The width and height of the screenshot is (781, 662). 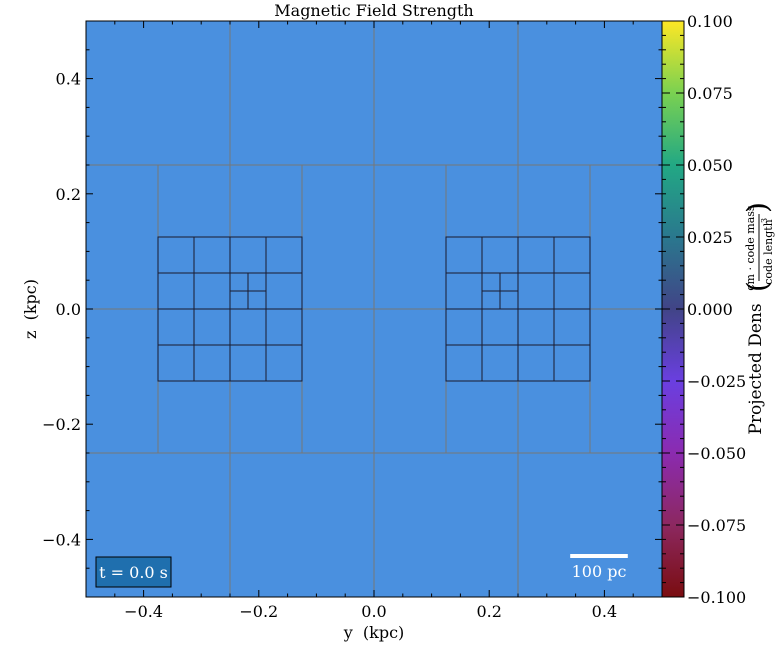 I want to click on colorbar-unit-numerator: cm · code mass, so click(x=750, y=248).